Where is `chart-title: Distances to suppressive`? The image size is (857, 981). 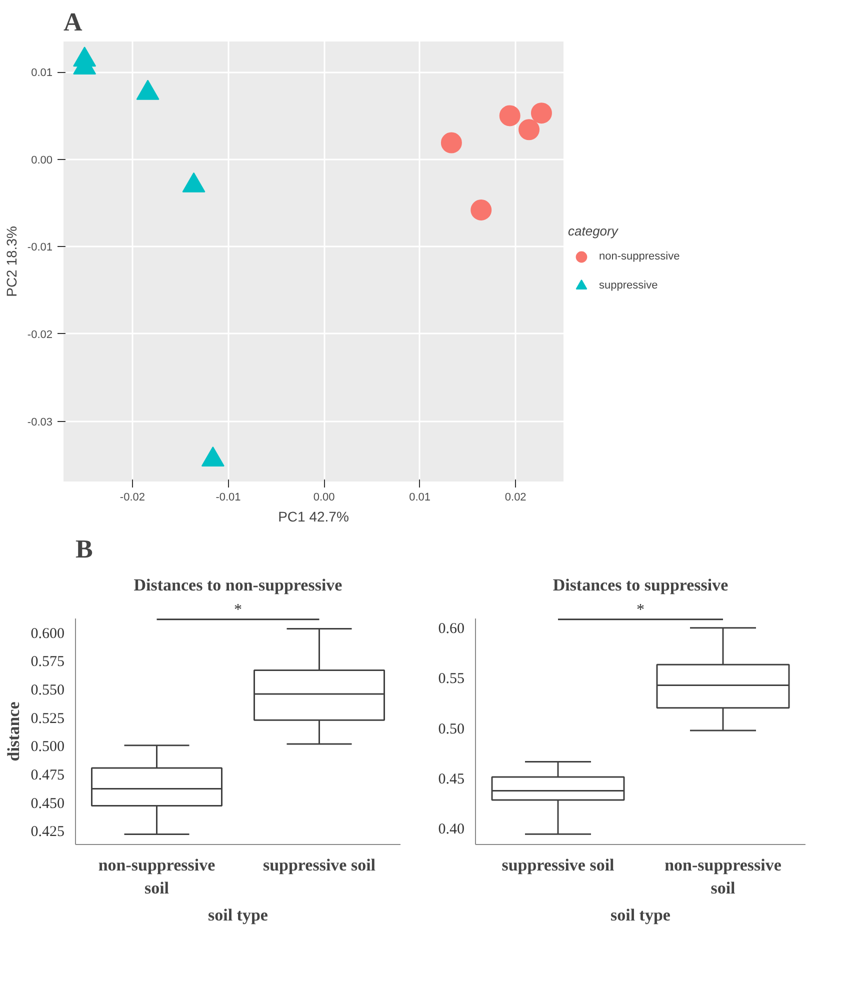
chart-title: Distances to suppressive is located at coordinates (640, 585).